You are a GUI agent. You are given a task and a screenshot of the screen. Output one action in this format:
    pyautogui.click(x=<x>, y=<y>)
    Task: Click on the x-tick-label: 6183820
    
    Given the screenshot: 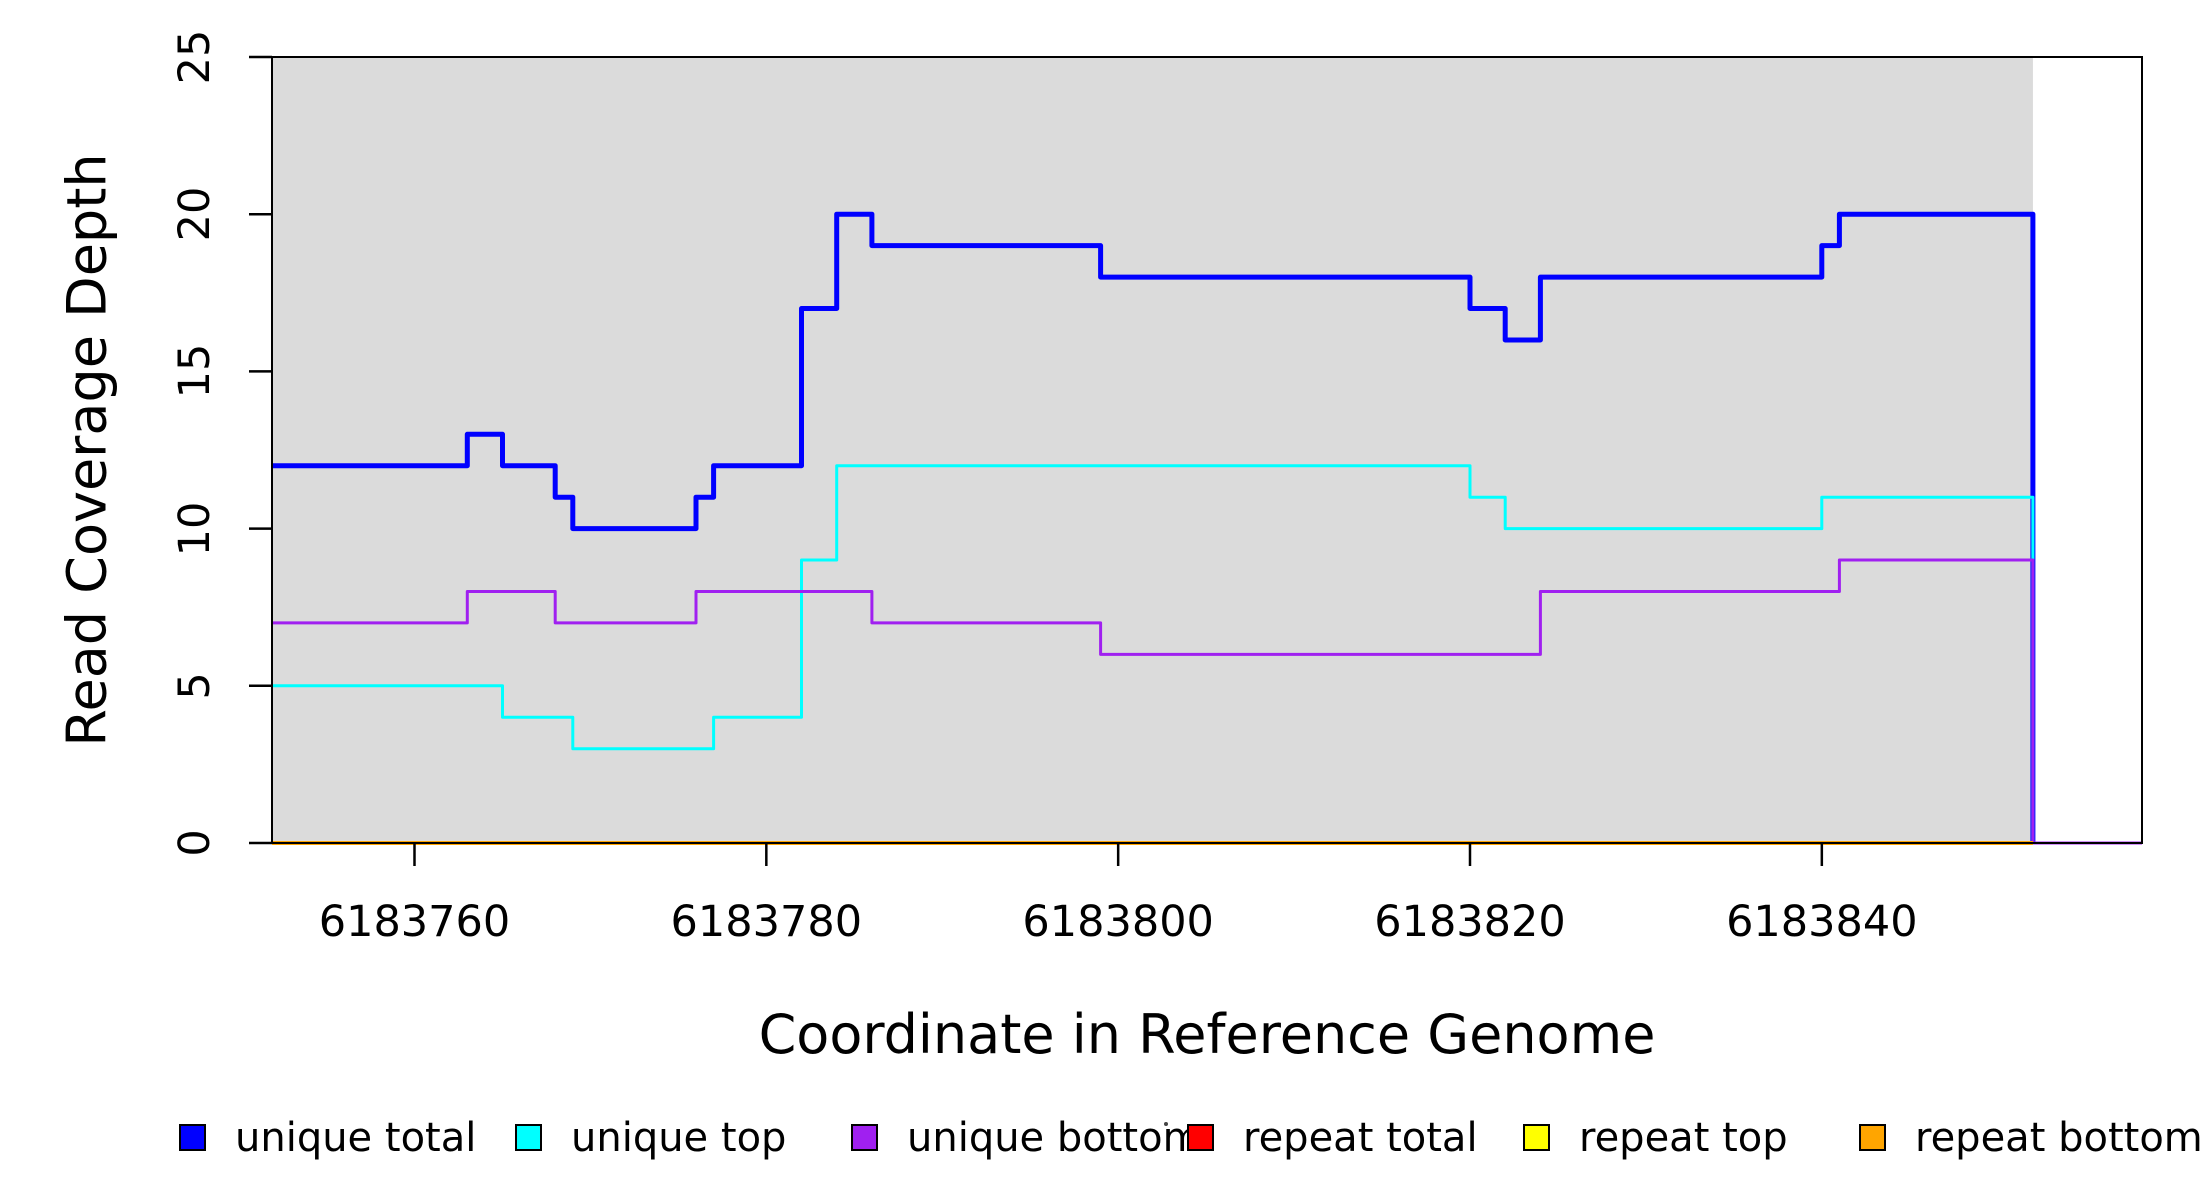 What is the action you would take?
    pyautogui.click(x=1470, y=922)
    